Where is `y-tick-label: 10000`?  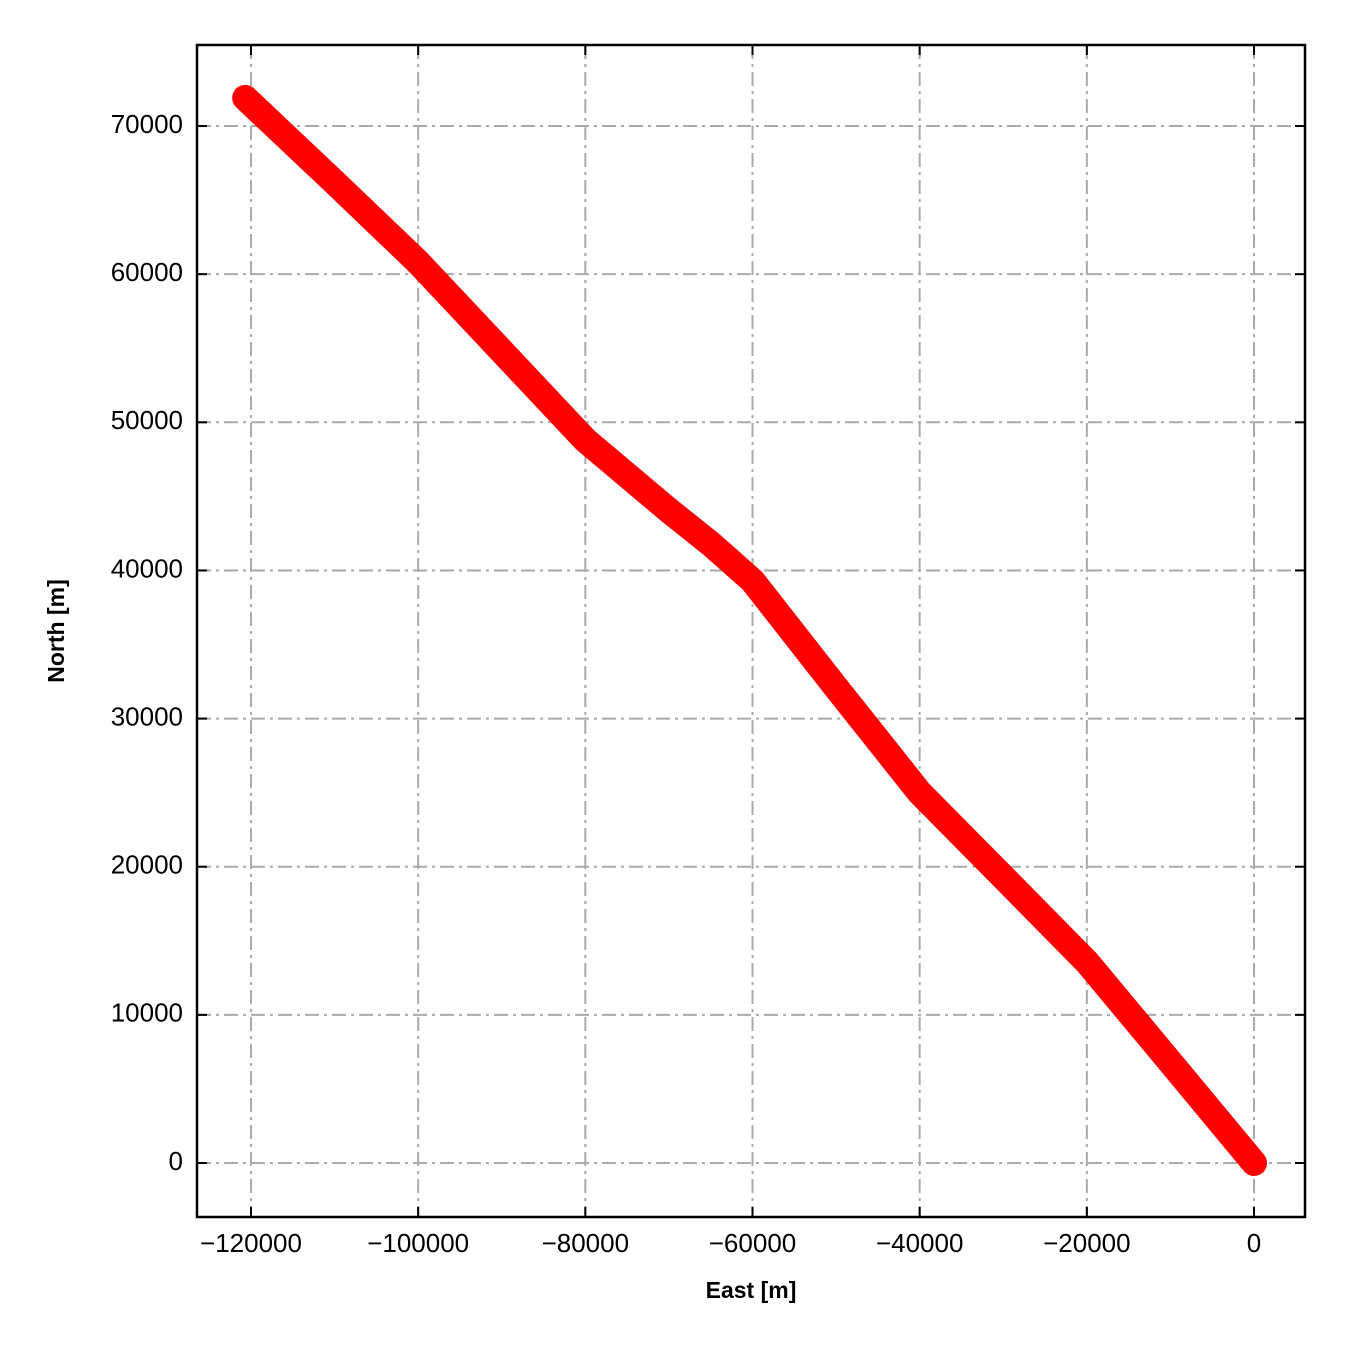
y-tick-label: 10000 is located at coordinates (147, 1013).